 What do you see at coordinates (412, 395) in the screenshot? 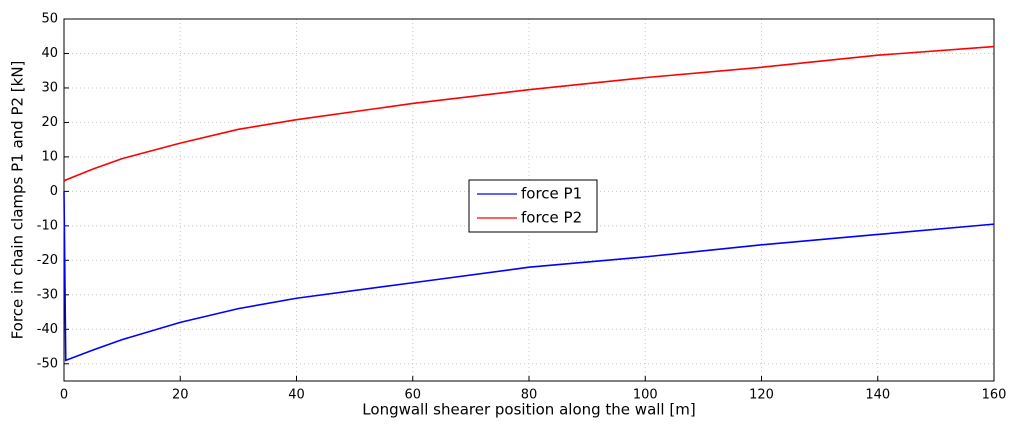
I see `x-tick-label: 60` at bounding box center [412, 395].